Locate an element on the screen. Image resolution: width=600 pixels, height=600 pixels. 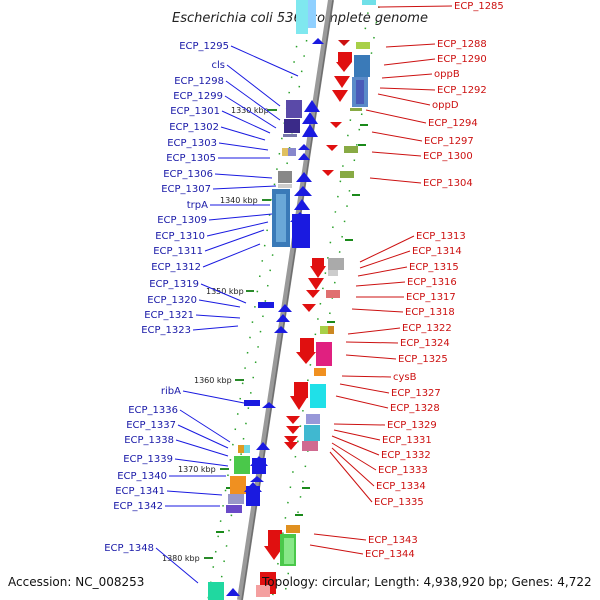
scale-label-1380: 1380 kbp is located at coordinates (181, 558).